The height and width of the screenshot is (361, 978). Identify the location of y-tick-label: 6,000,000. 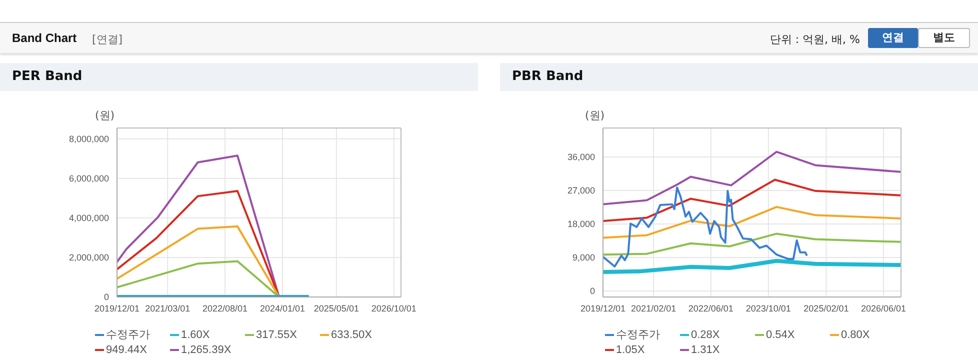
(88, 179).